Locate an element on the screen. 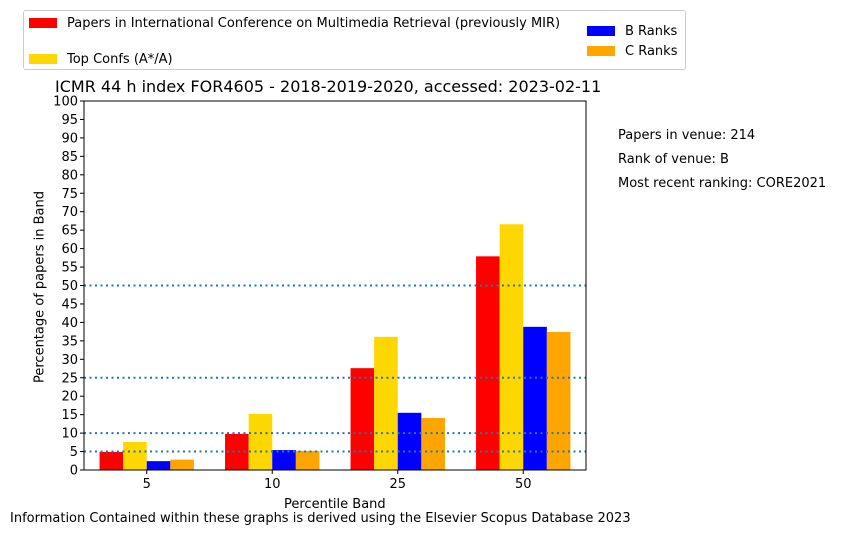 The height and width of the screenshot is (536, 850). y-tick-label: 15 is located at coordinates (69, 415).